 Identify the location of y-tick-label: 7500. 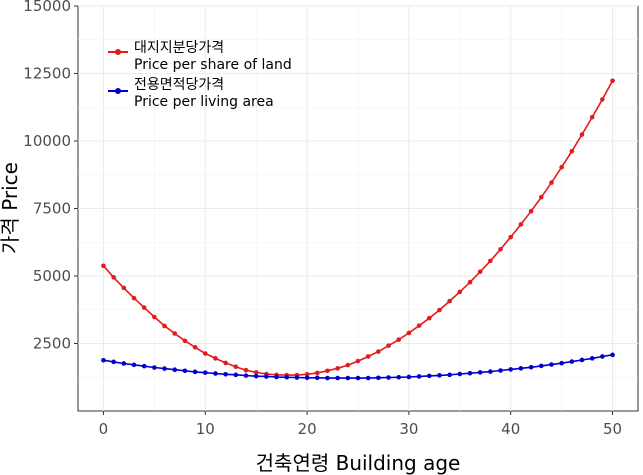
(52, 209).